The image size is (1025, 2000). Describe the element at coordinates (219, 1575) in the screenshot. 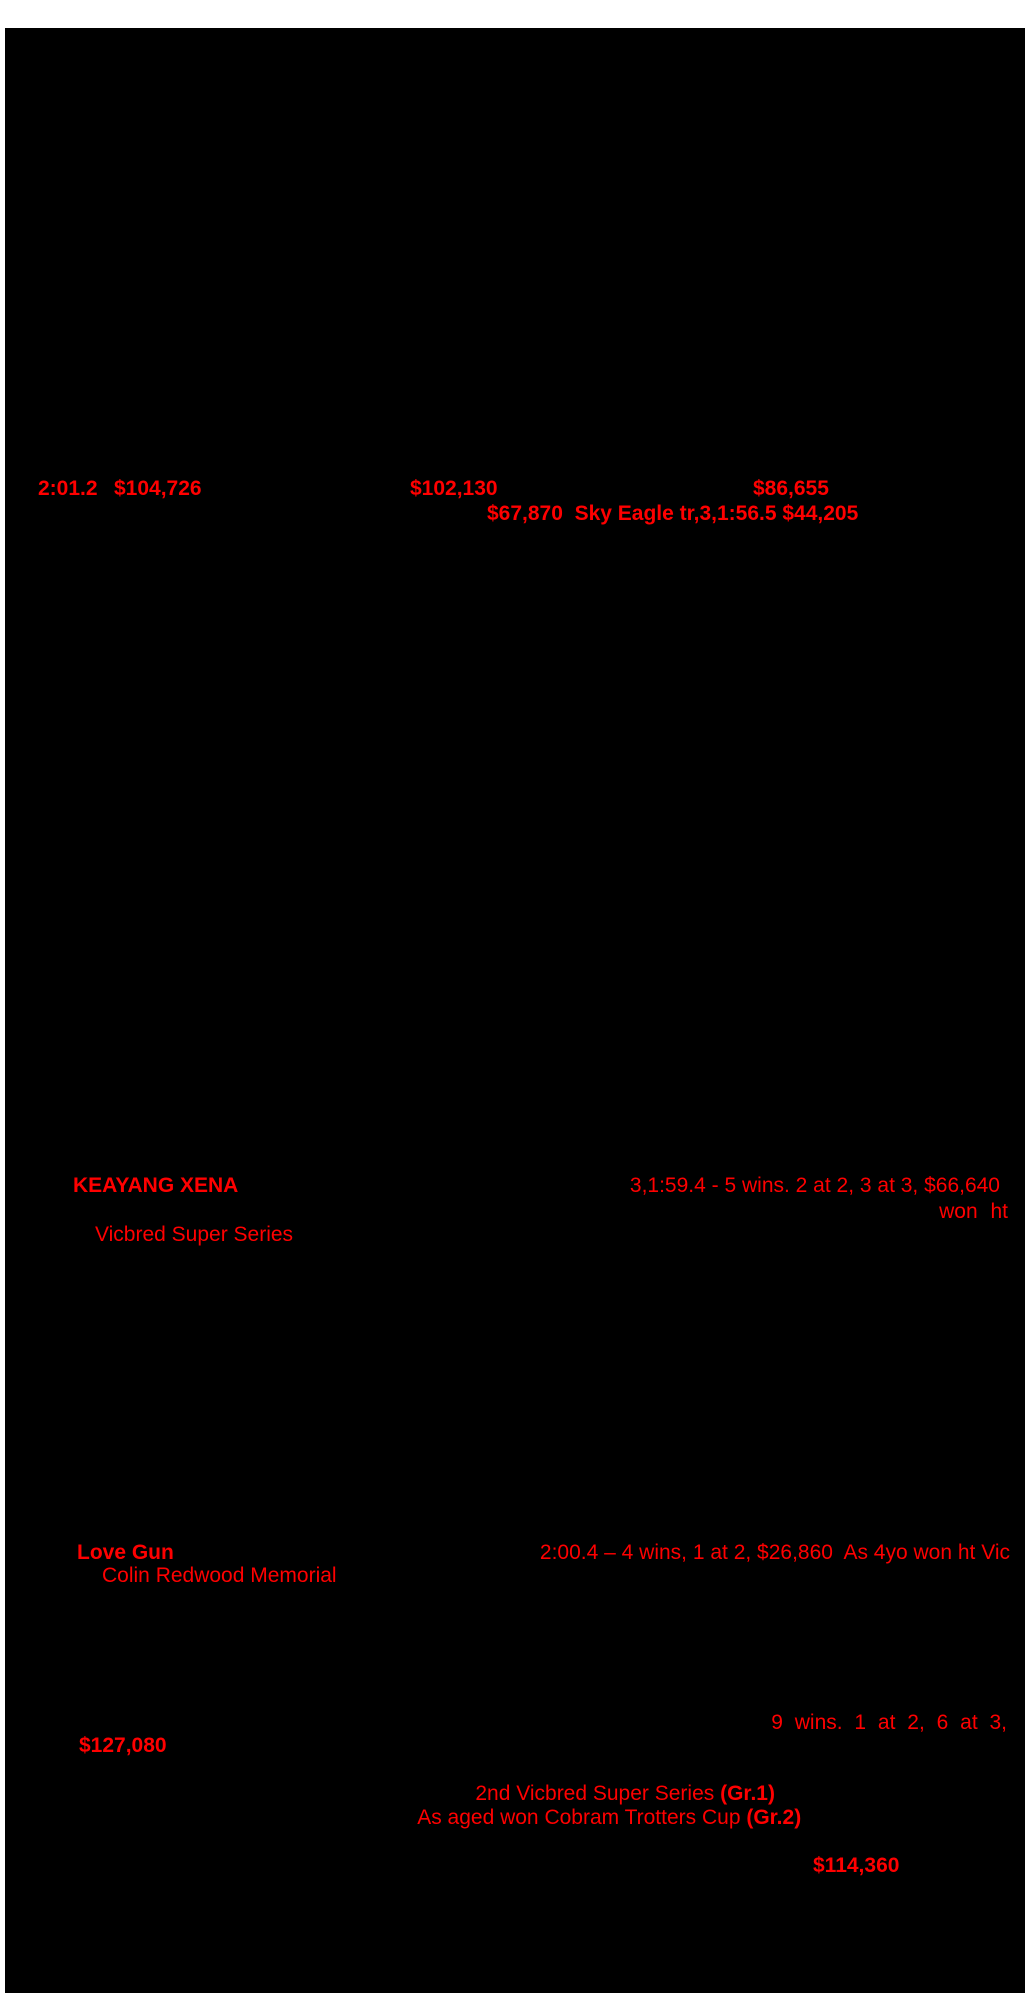

I see `love-gun-race: Colin Redwood Memorial` at that location.